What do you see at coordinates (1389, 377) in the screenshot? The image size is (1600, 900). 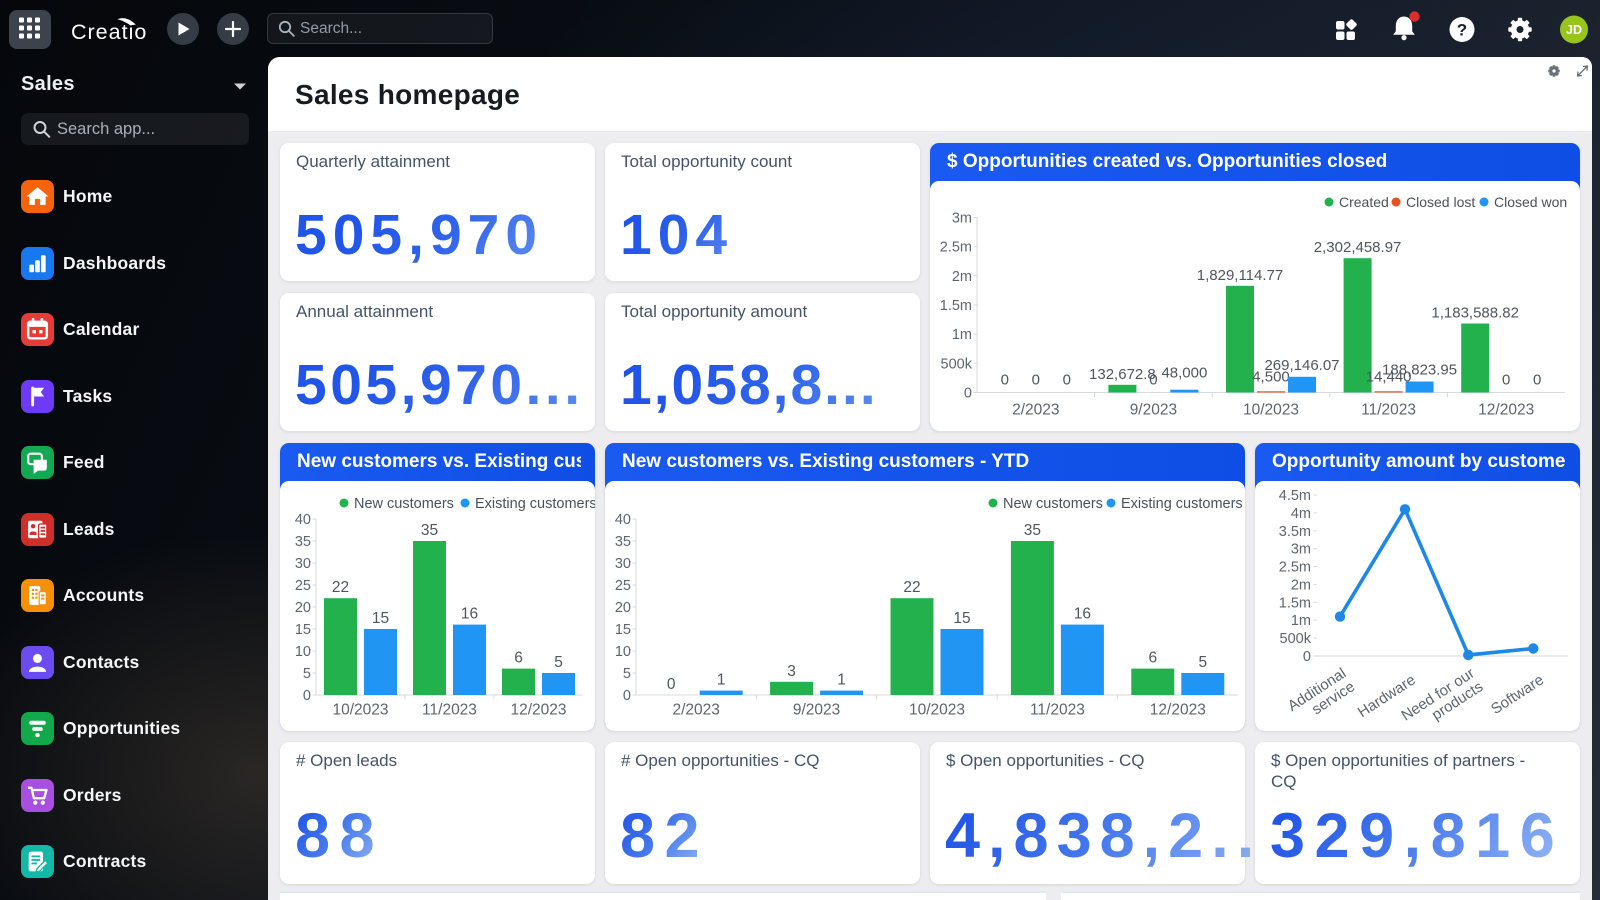 I see `svg-text: 14,440` at bounding box center [1389, 377].